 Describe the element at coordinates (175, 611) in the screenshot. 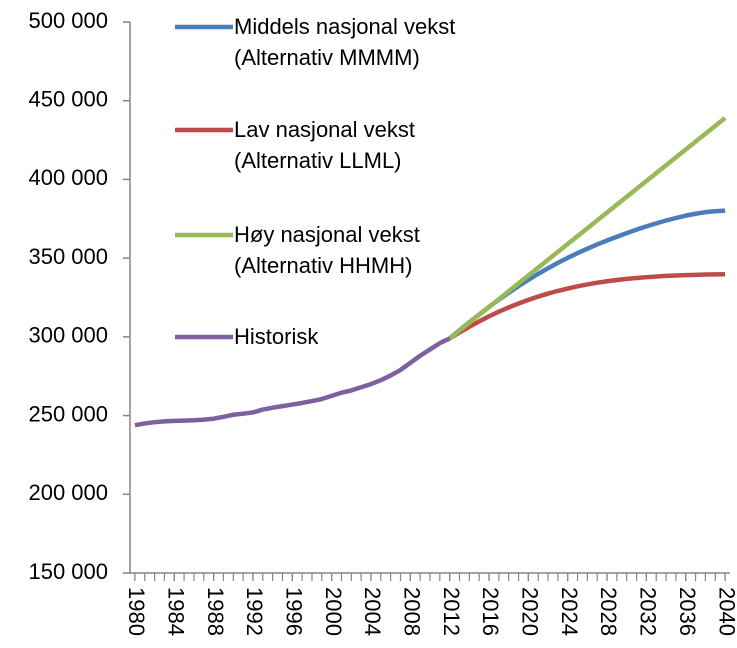

I see `x-tick-label: 1984` at that location.